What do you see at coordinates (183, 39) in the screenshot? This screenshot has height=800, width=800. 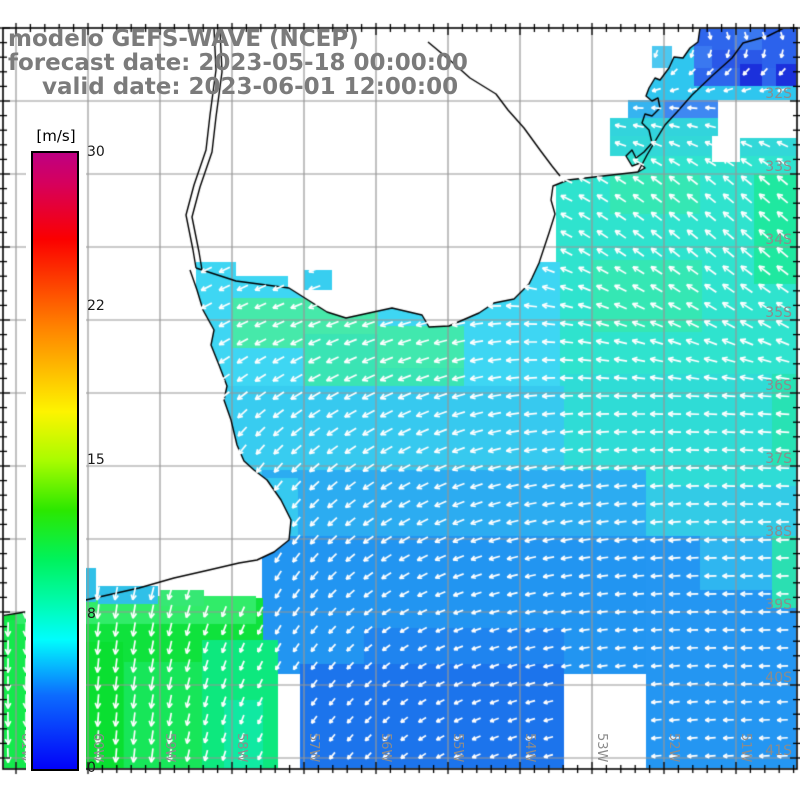 I see `plot-title: modelo GEFS-WAVE (NCEP)` at bounding box center [183, 39].